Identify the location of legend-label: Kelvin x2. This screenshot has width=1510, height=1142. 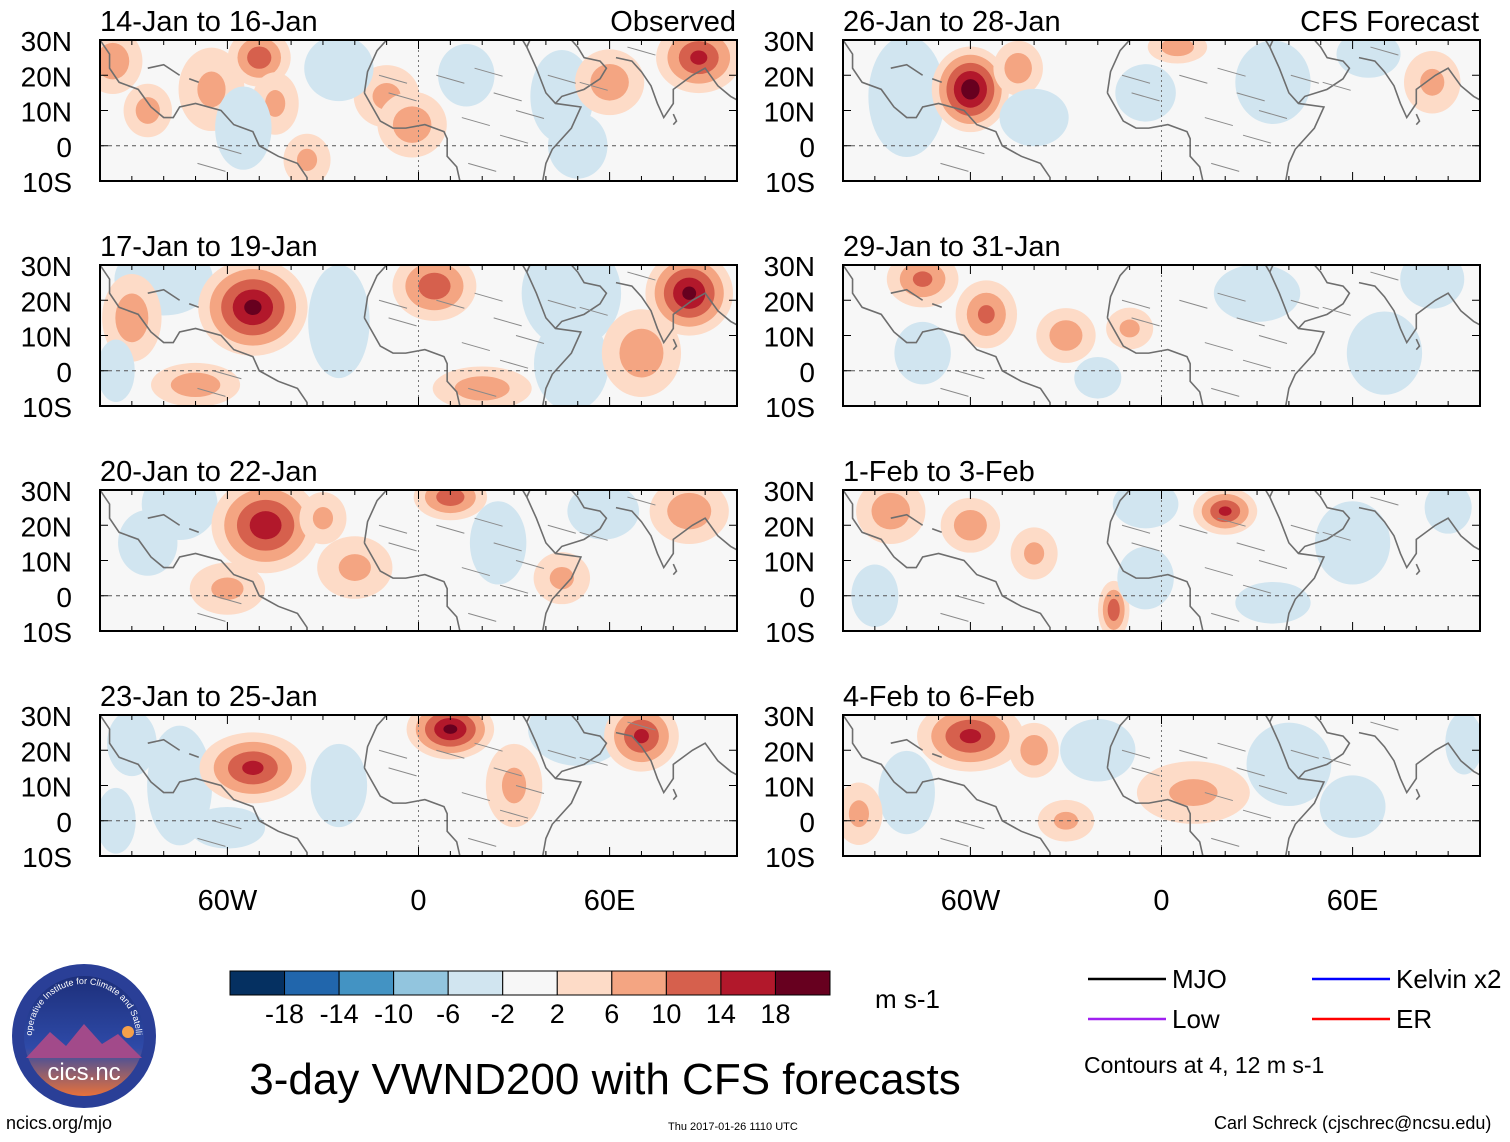
(1449, 979).